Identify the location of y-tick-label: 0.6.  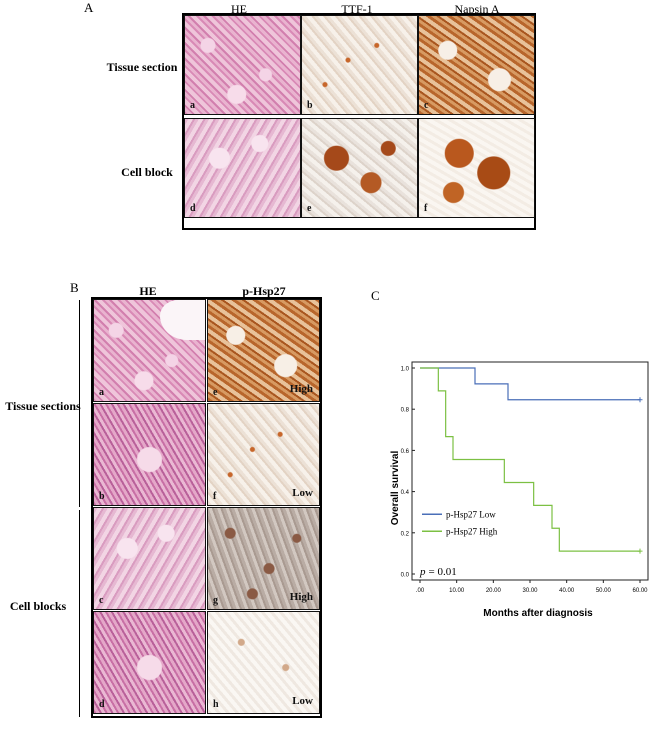
(405, 452).